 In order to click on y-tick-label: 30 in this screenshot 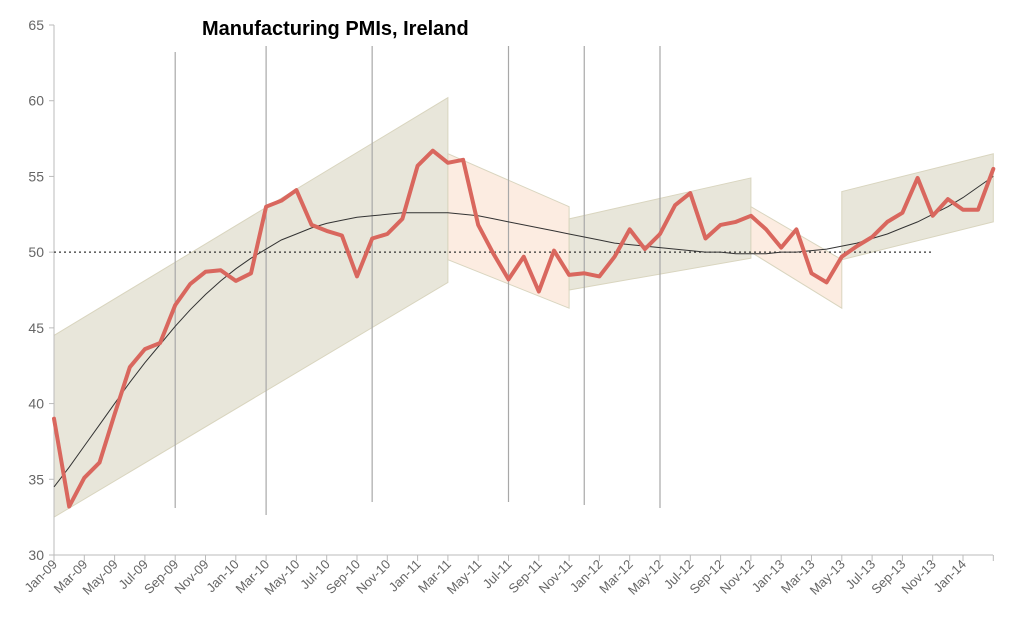, I will do `click(36, 555)`.